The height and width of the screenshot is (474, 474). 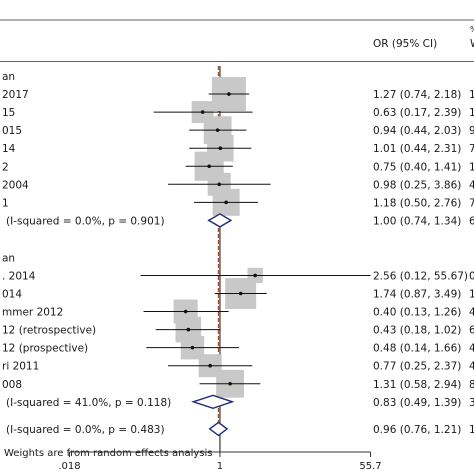 What do you see at coordinates (45, 349) in the screenshot?
I see `study-label: 12 (prospective)` at bounding box center [45, 349].